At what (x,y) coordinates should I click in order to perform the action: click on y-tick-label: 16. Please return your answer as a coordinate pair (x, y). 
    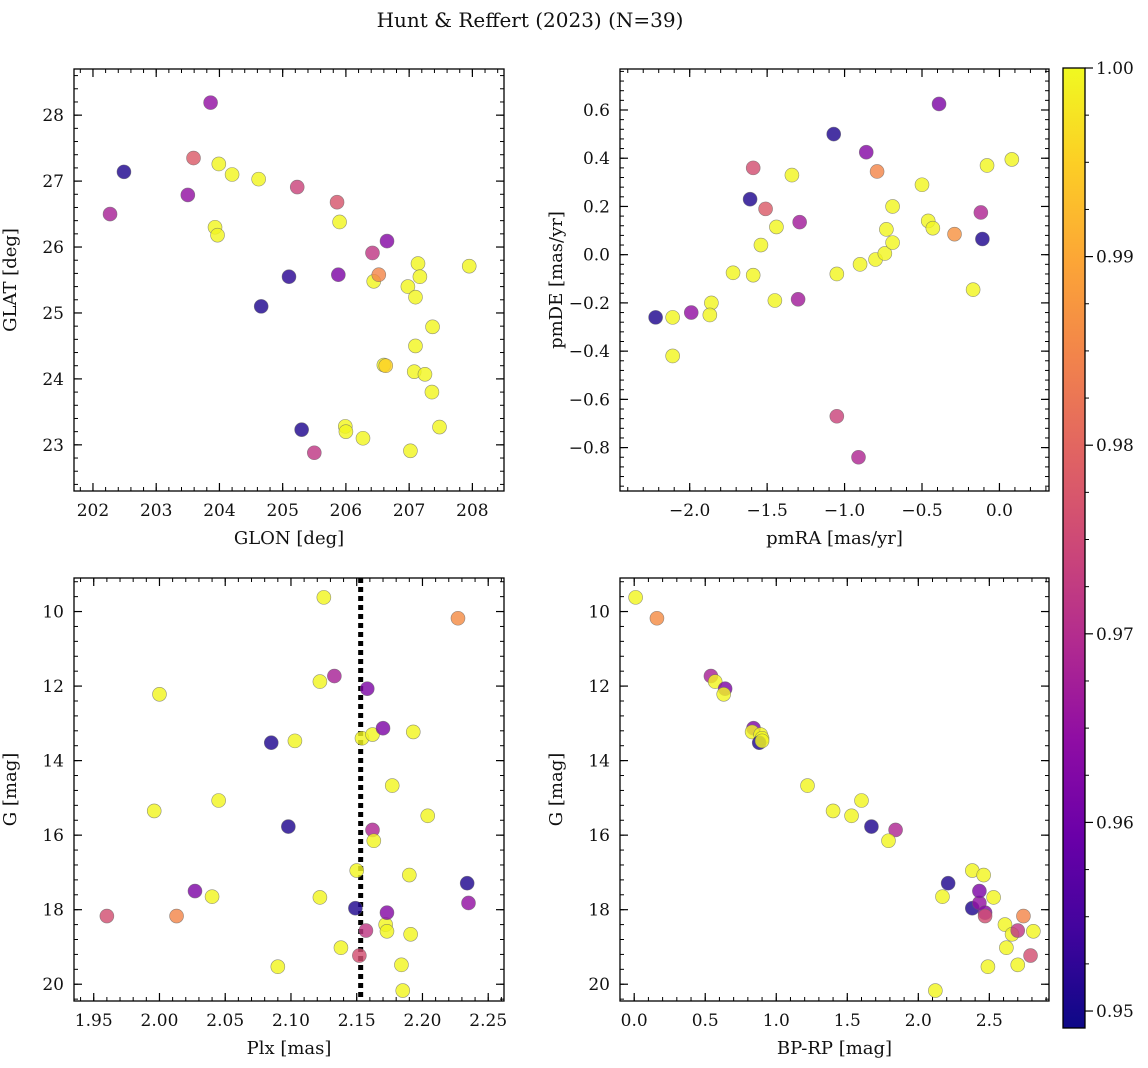
    Looking at the image, I should click on (53, 836).